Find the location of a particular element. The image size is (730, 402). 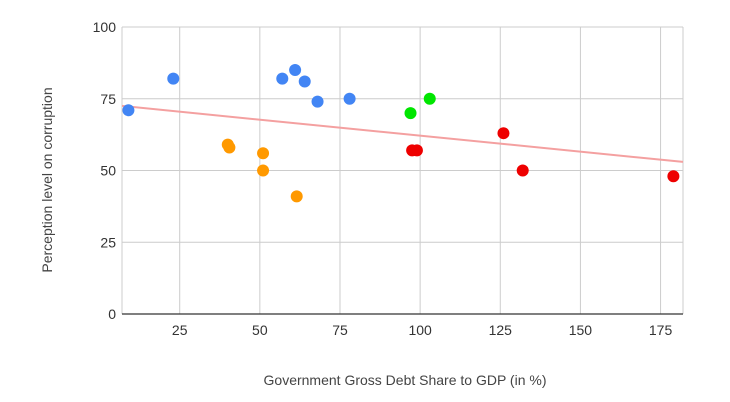

x-tick-label: 150 is located at coordinates (581, 330).